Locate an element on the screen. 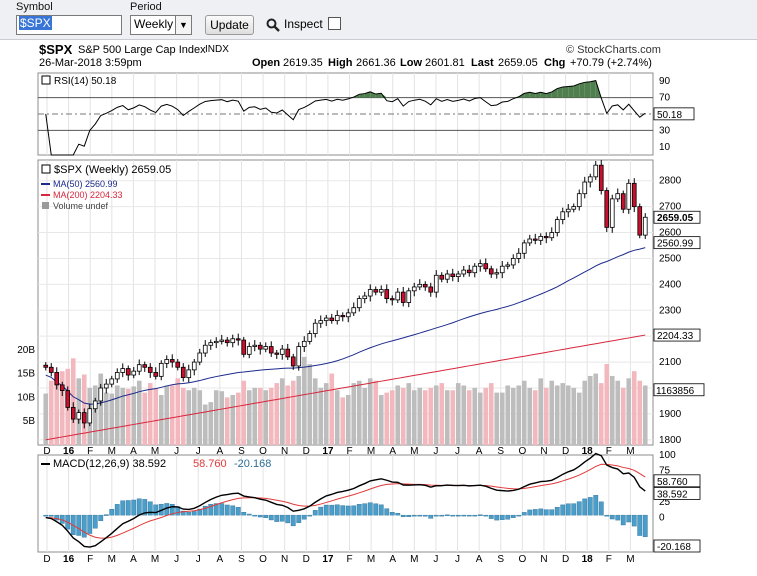 The width and height of the screenshot is (757, 576). macd-hist-value-label-box is located at coordinates (677, 546).